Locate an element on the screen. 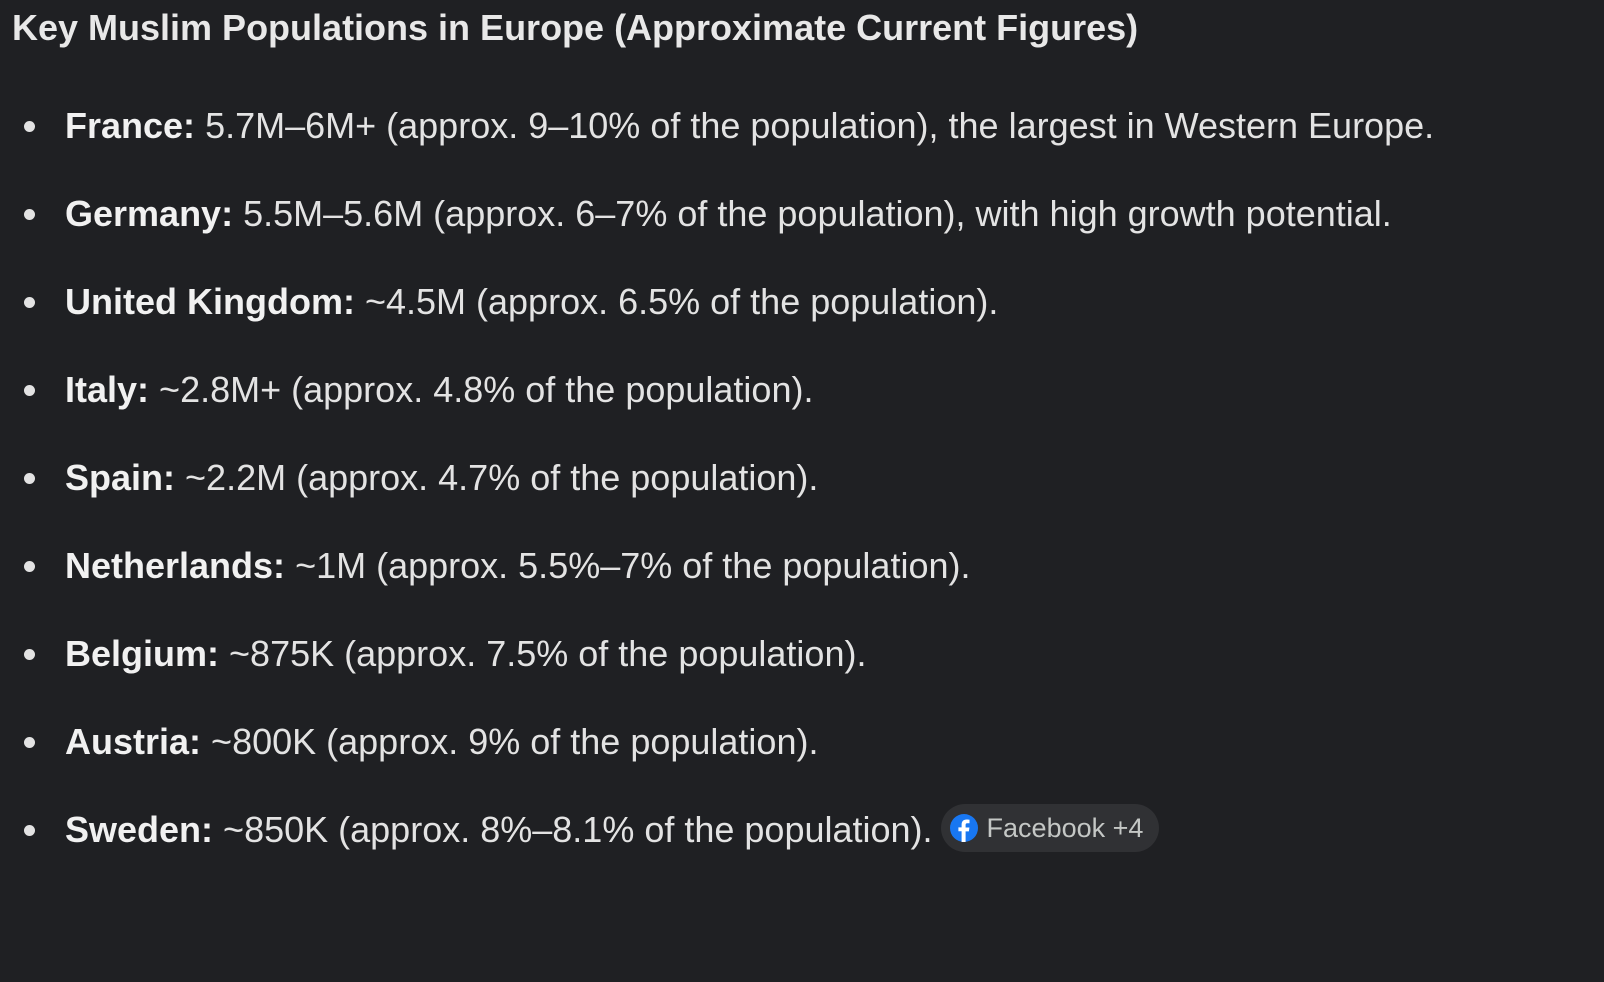 Image resolution: width=1604 pixels, height=982 pixels. item-label: Belgium: is located at coordinates (142, 653).